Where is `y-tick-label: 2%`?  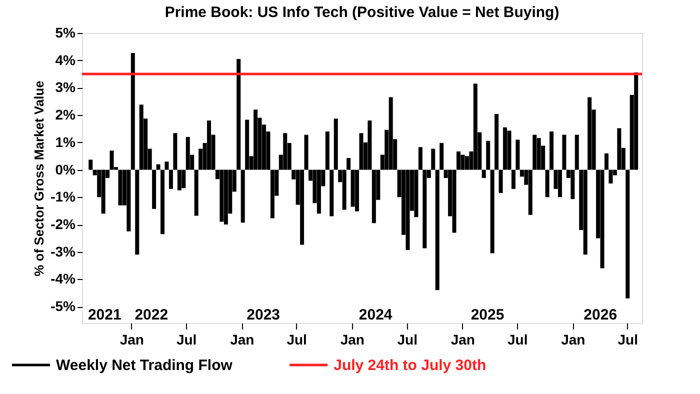 y-tick-label: 2% is located at coordinates (65, 114).